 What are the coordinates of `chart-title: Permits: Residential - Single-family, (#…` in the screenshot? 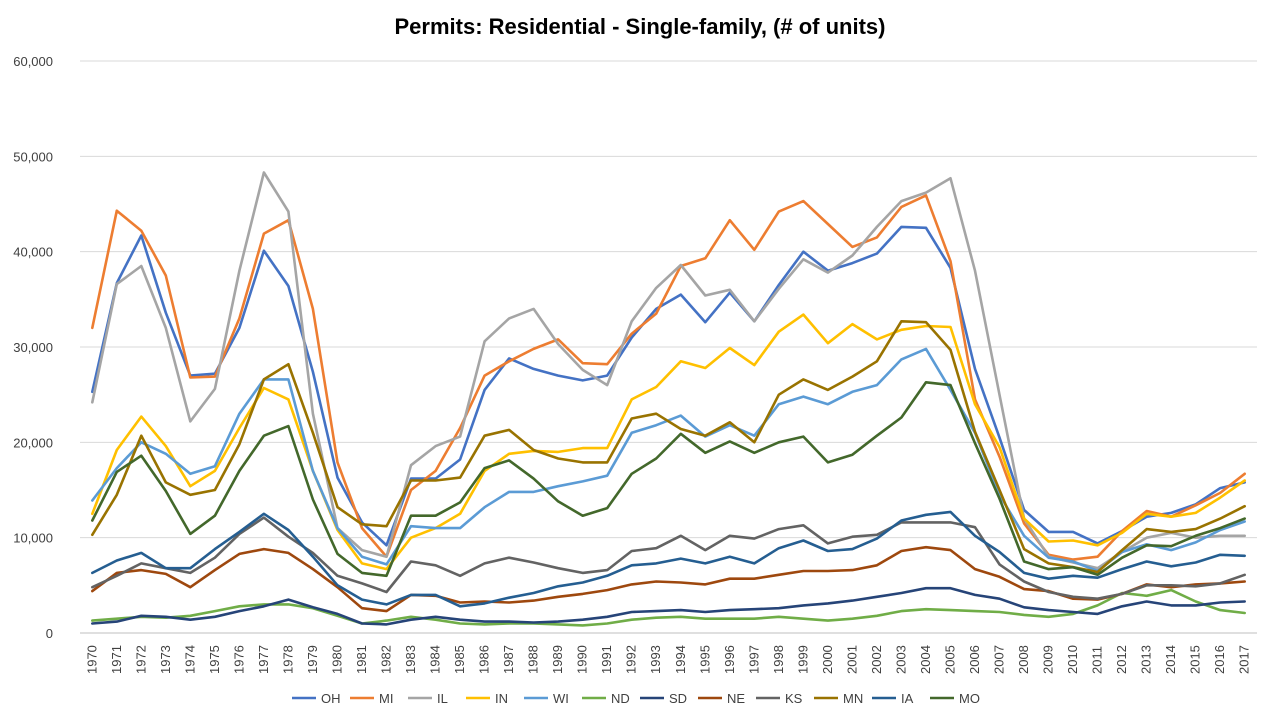 It's located at (639, 26).